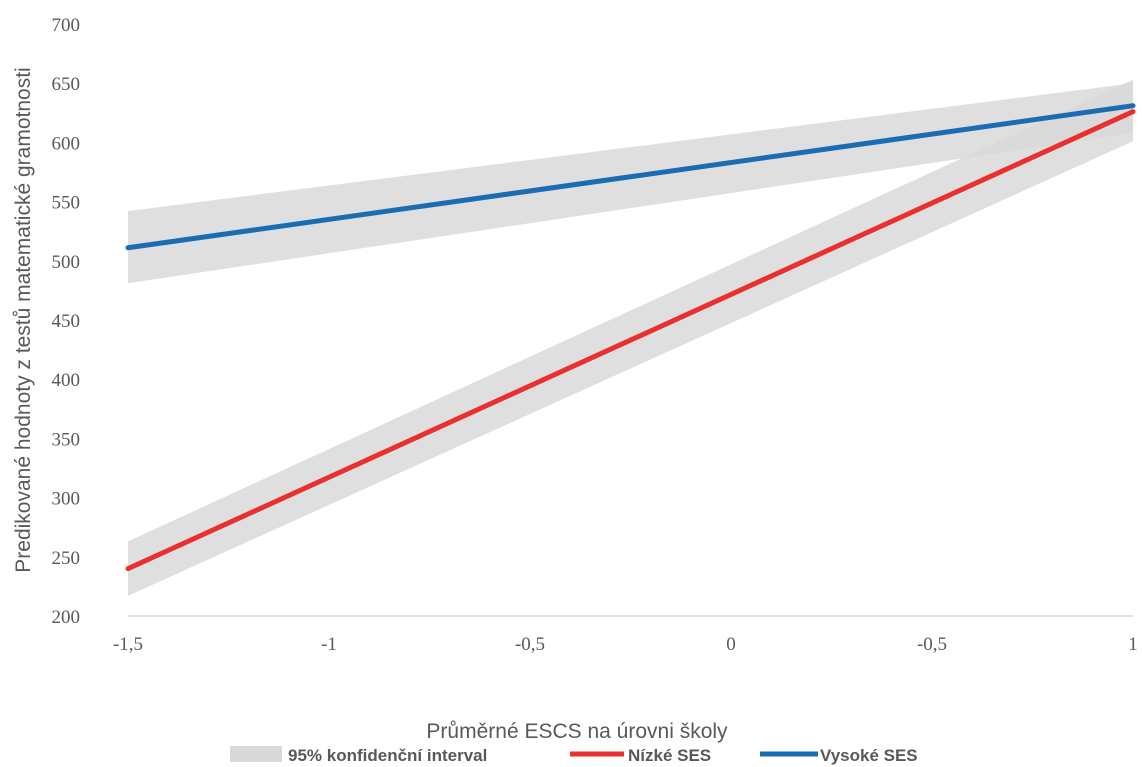 This screenshot has width=1142, height=767. I want to click on y-tick-label: 650, so click(66, 84).